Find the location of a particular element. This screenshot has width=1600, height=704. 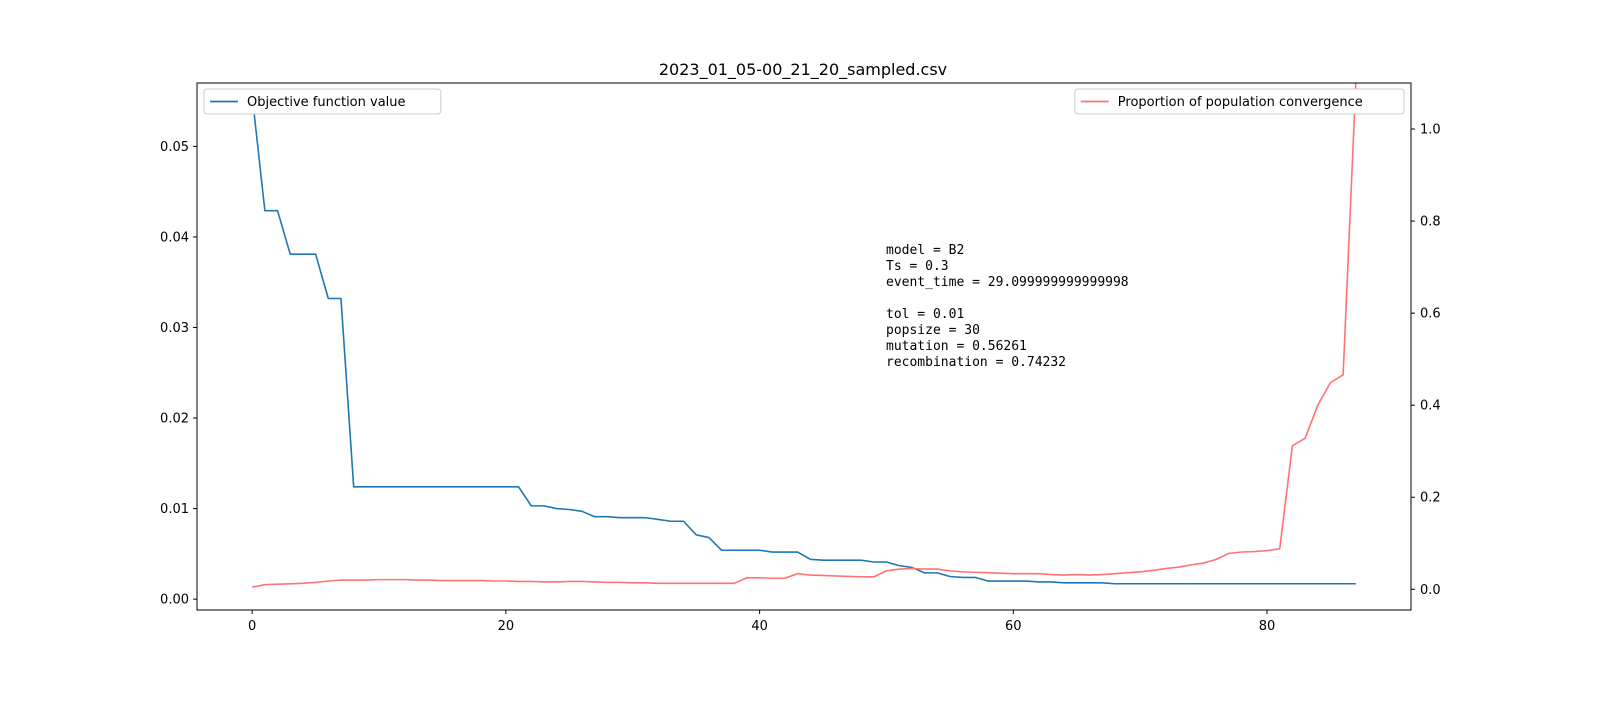

annotation-line: recombination = 0.74232 is located at coordinates (976, 362).